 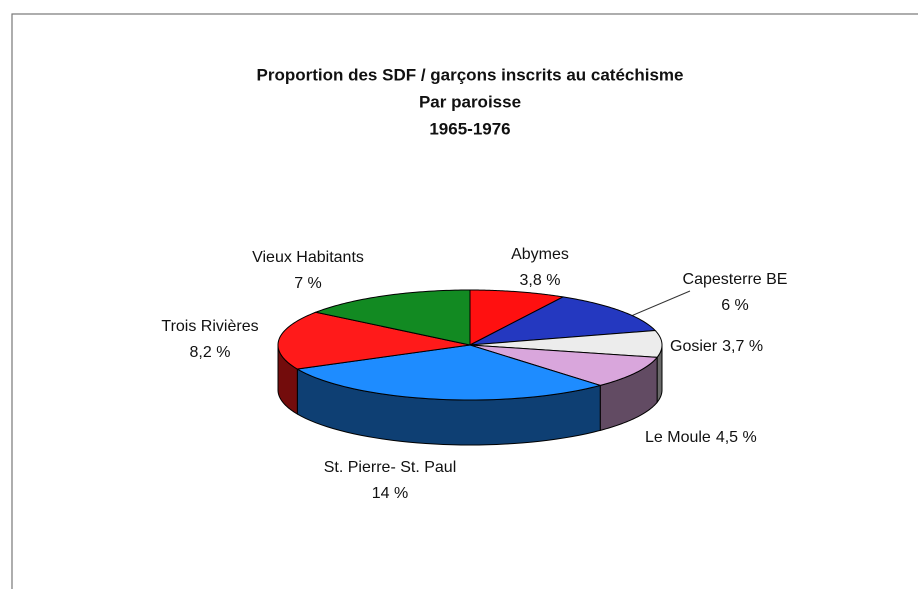 I want to click on pie-sides, so click(x=470, y=395).